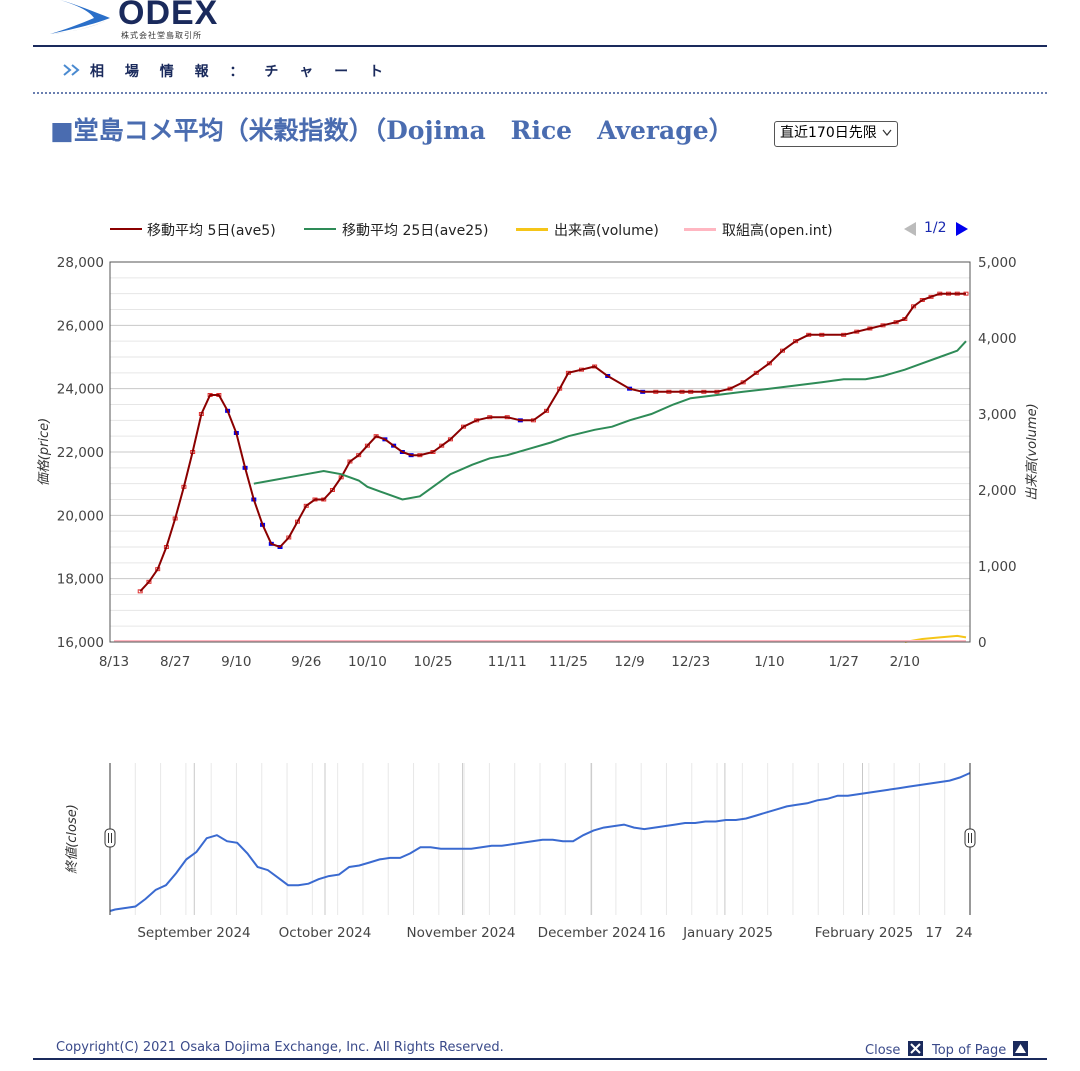  Describe the element at coordinates (126, 229) in the screenshot. I see `legend-swatch-ave5` at that location.